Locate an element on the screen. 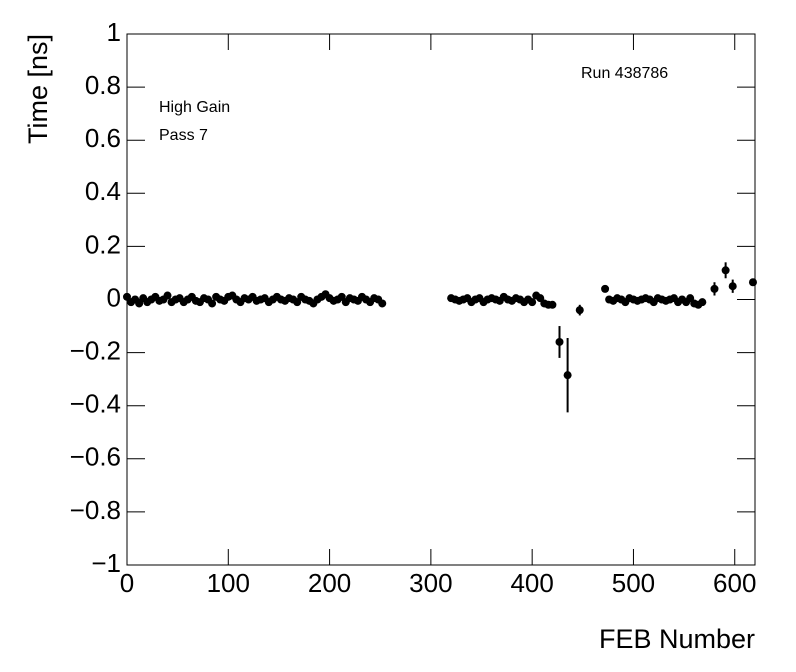 The height and width of the screenshot is (672, 796). y-tick-label: −0.8 is located at coordinates (95, 510).